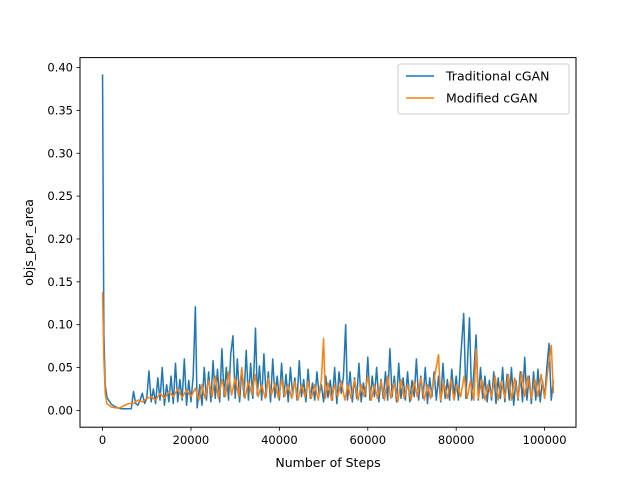 Image resolution: width=640 pixels, height=480 pixels. What do you see at coordinates (497, 76) in the screenshot?
I see `legend-label-traditional-cgan: Traditional cGAN` at bounding box center [497, 76].